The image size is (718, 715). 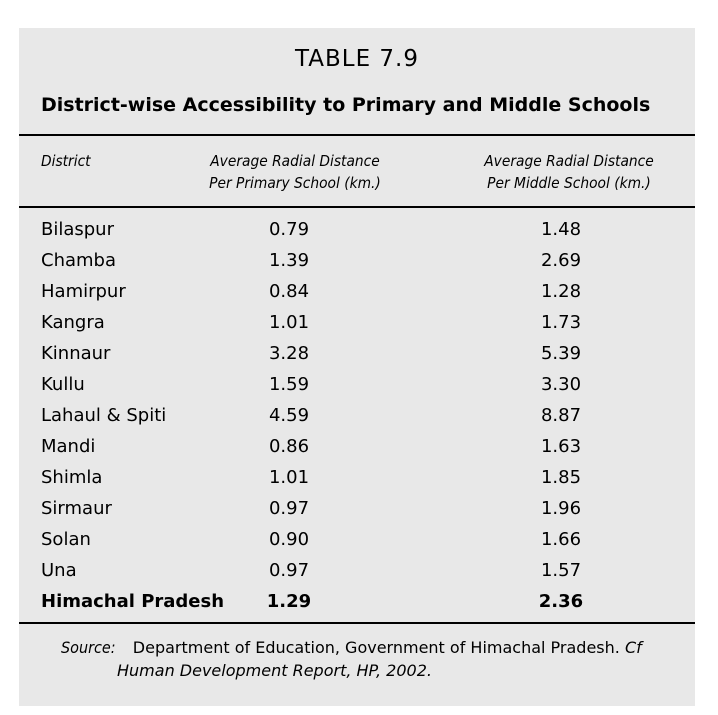 I want to click on table-row: Mandi 0.86 1.63, so click(x=357, y=446).